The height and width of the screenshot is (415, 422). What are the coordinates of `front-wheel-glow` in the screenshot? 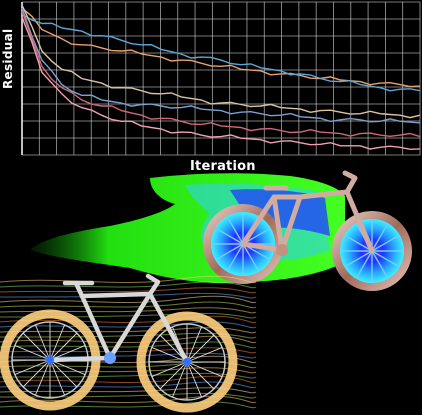 It's located at (187, 362).